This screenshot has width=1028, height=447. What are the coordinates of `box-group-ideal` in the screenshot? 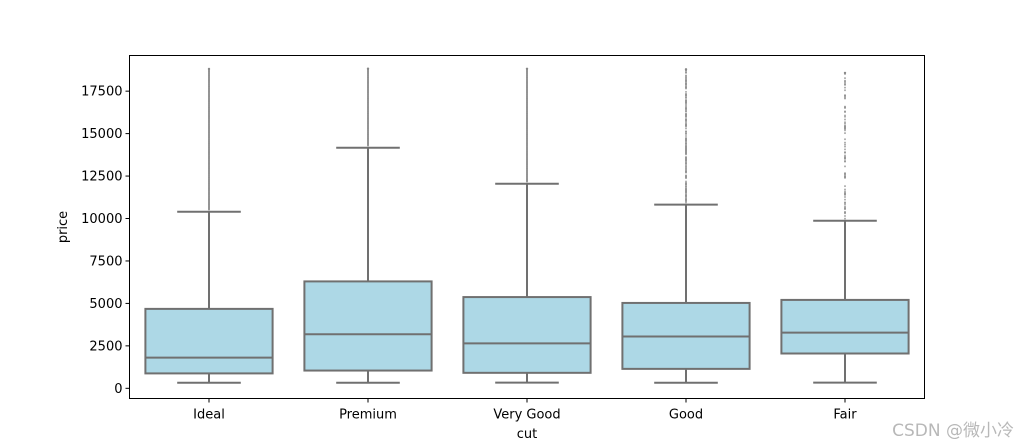 It's located at (209, 225).